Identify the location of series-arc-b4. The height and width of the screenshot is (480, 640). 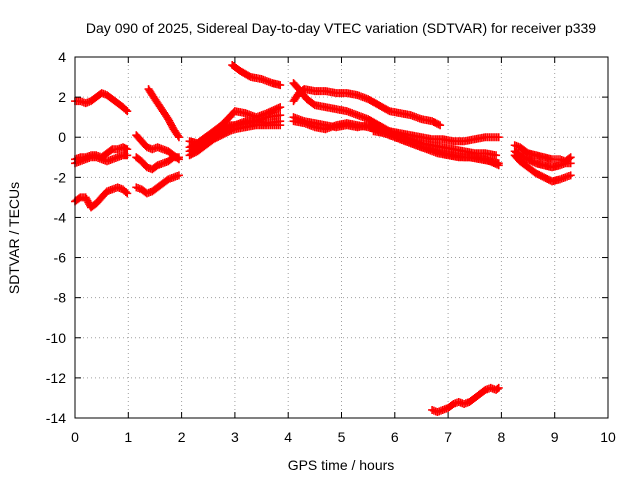
(157, 184).